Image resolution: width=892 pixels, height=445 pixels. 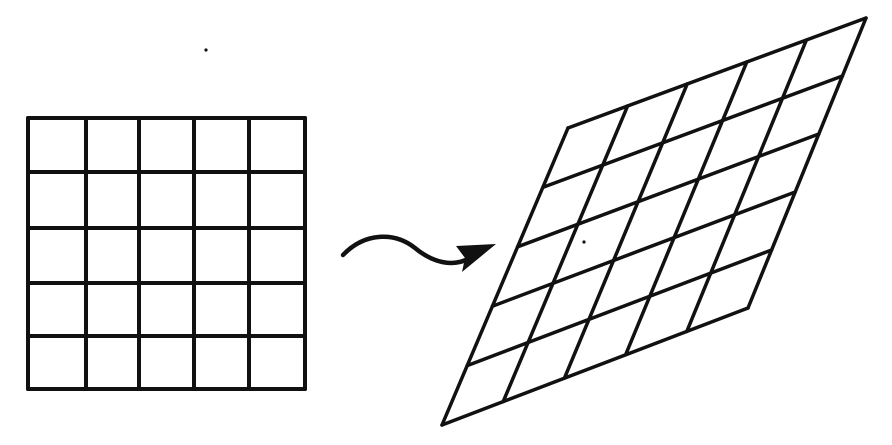 I want to click on transform-arrow, so click(x=418, y=253).